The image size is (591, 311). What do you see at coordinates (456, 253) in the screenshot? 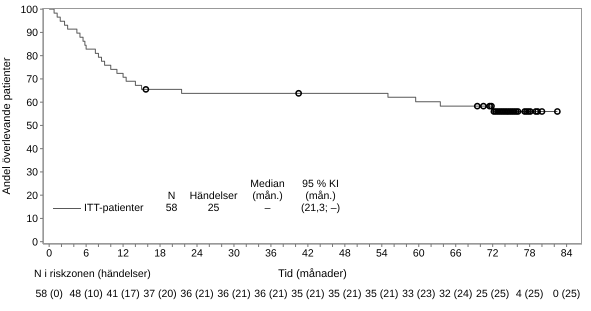
I see `x-tick-label: 66` at bounding box center [456, 253].